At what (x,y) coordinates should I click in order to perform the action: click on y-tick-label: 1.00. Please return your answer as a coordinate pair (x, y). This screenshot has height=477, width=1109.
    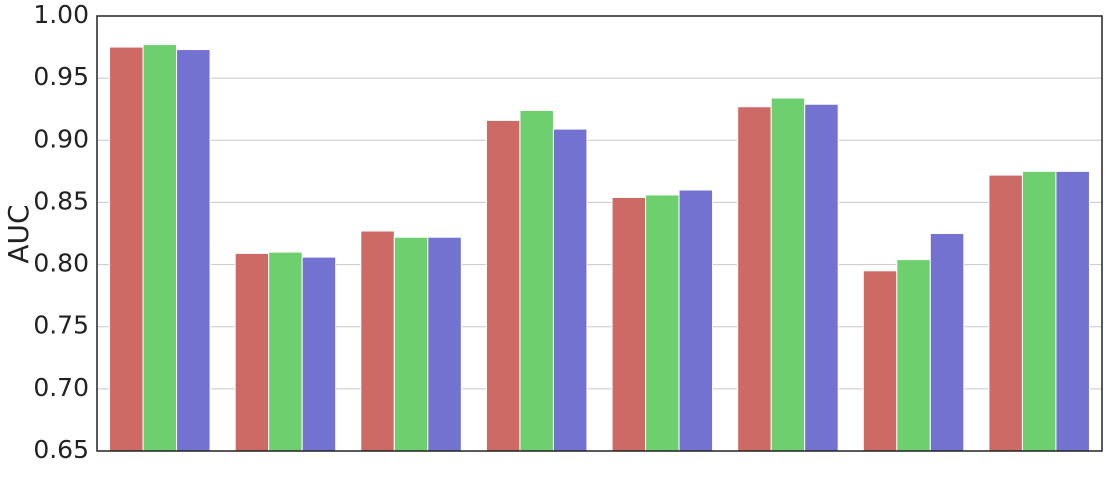
    Looking at the image, I should click on (61, 14).